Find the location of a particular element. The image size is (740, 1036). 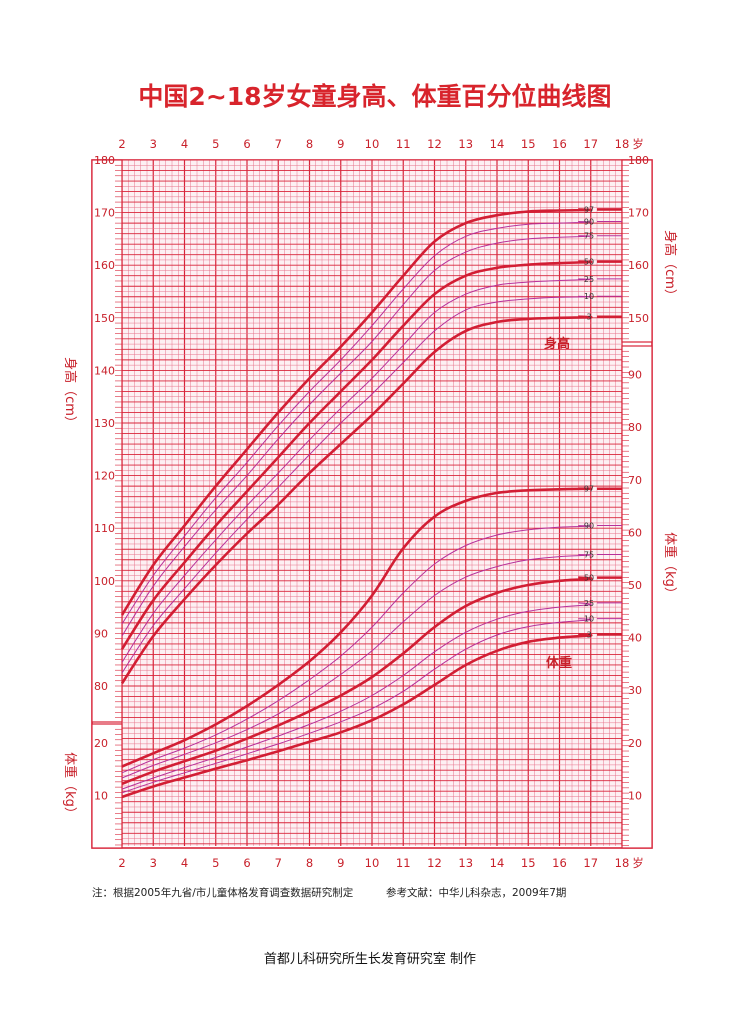

weight-tick-label-right: 50 is located at coordinates (635, 585).